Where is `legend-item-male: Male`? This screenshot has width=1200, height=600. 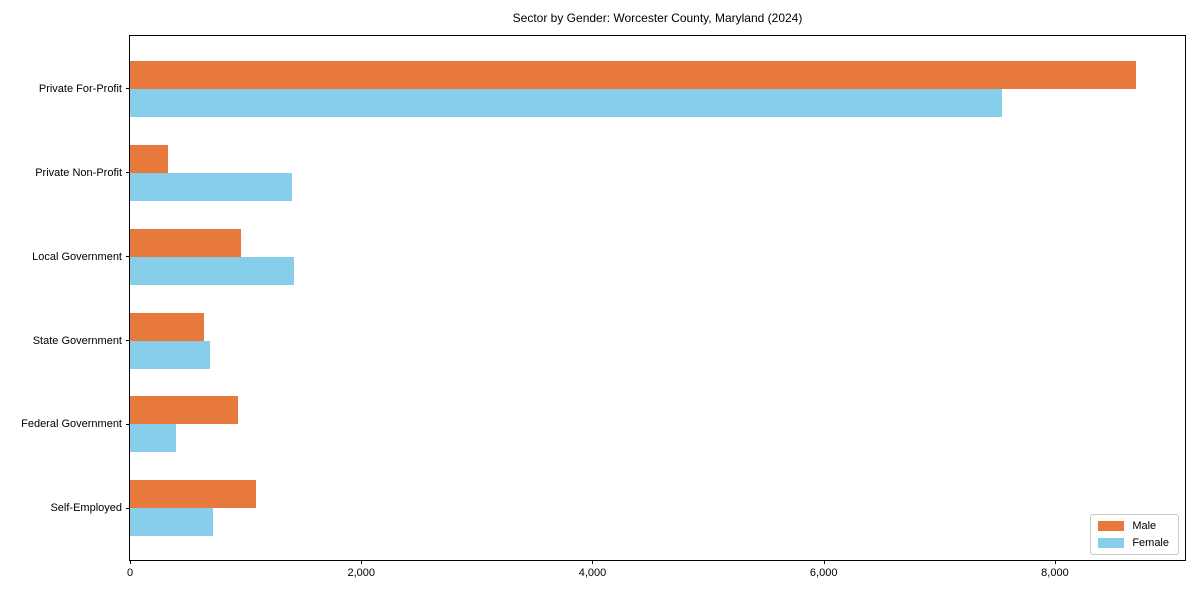 legend-item-male: Male is located at coordinates (1133, 526).